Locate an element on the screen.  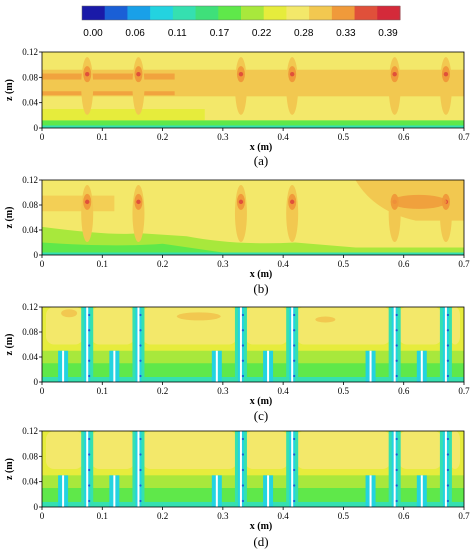
colorbar-label: 0.00 is located at coordinates (93, 33).